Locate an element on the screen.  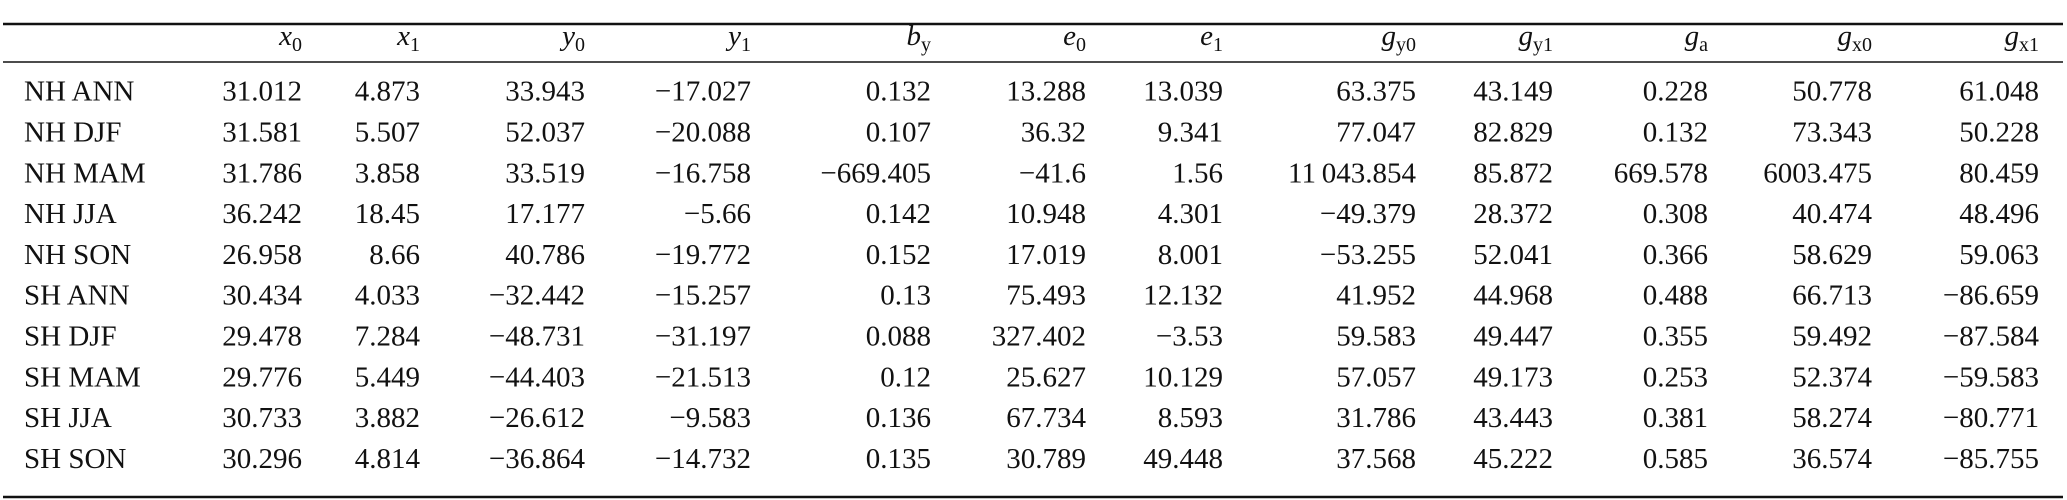
cell: 4.814 is located at coordinates (388, 459).